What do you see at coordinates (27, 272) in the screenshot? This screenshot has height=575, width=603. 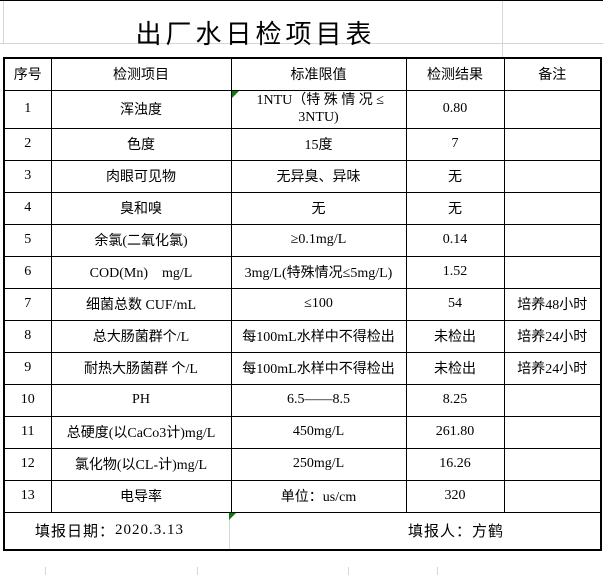 I see `cell-no: 6` at bounding box center [27, 272].